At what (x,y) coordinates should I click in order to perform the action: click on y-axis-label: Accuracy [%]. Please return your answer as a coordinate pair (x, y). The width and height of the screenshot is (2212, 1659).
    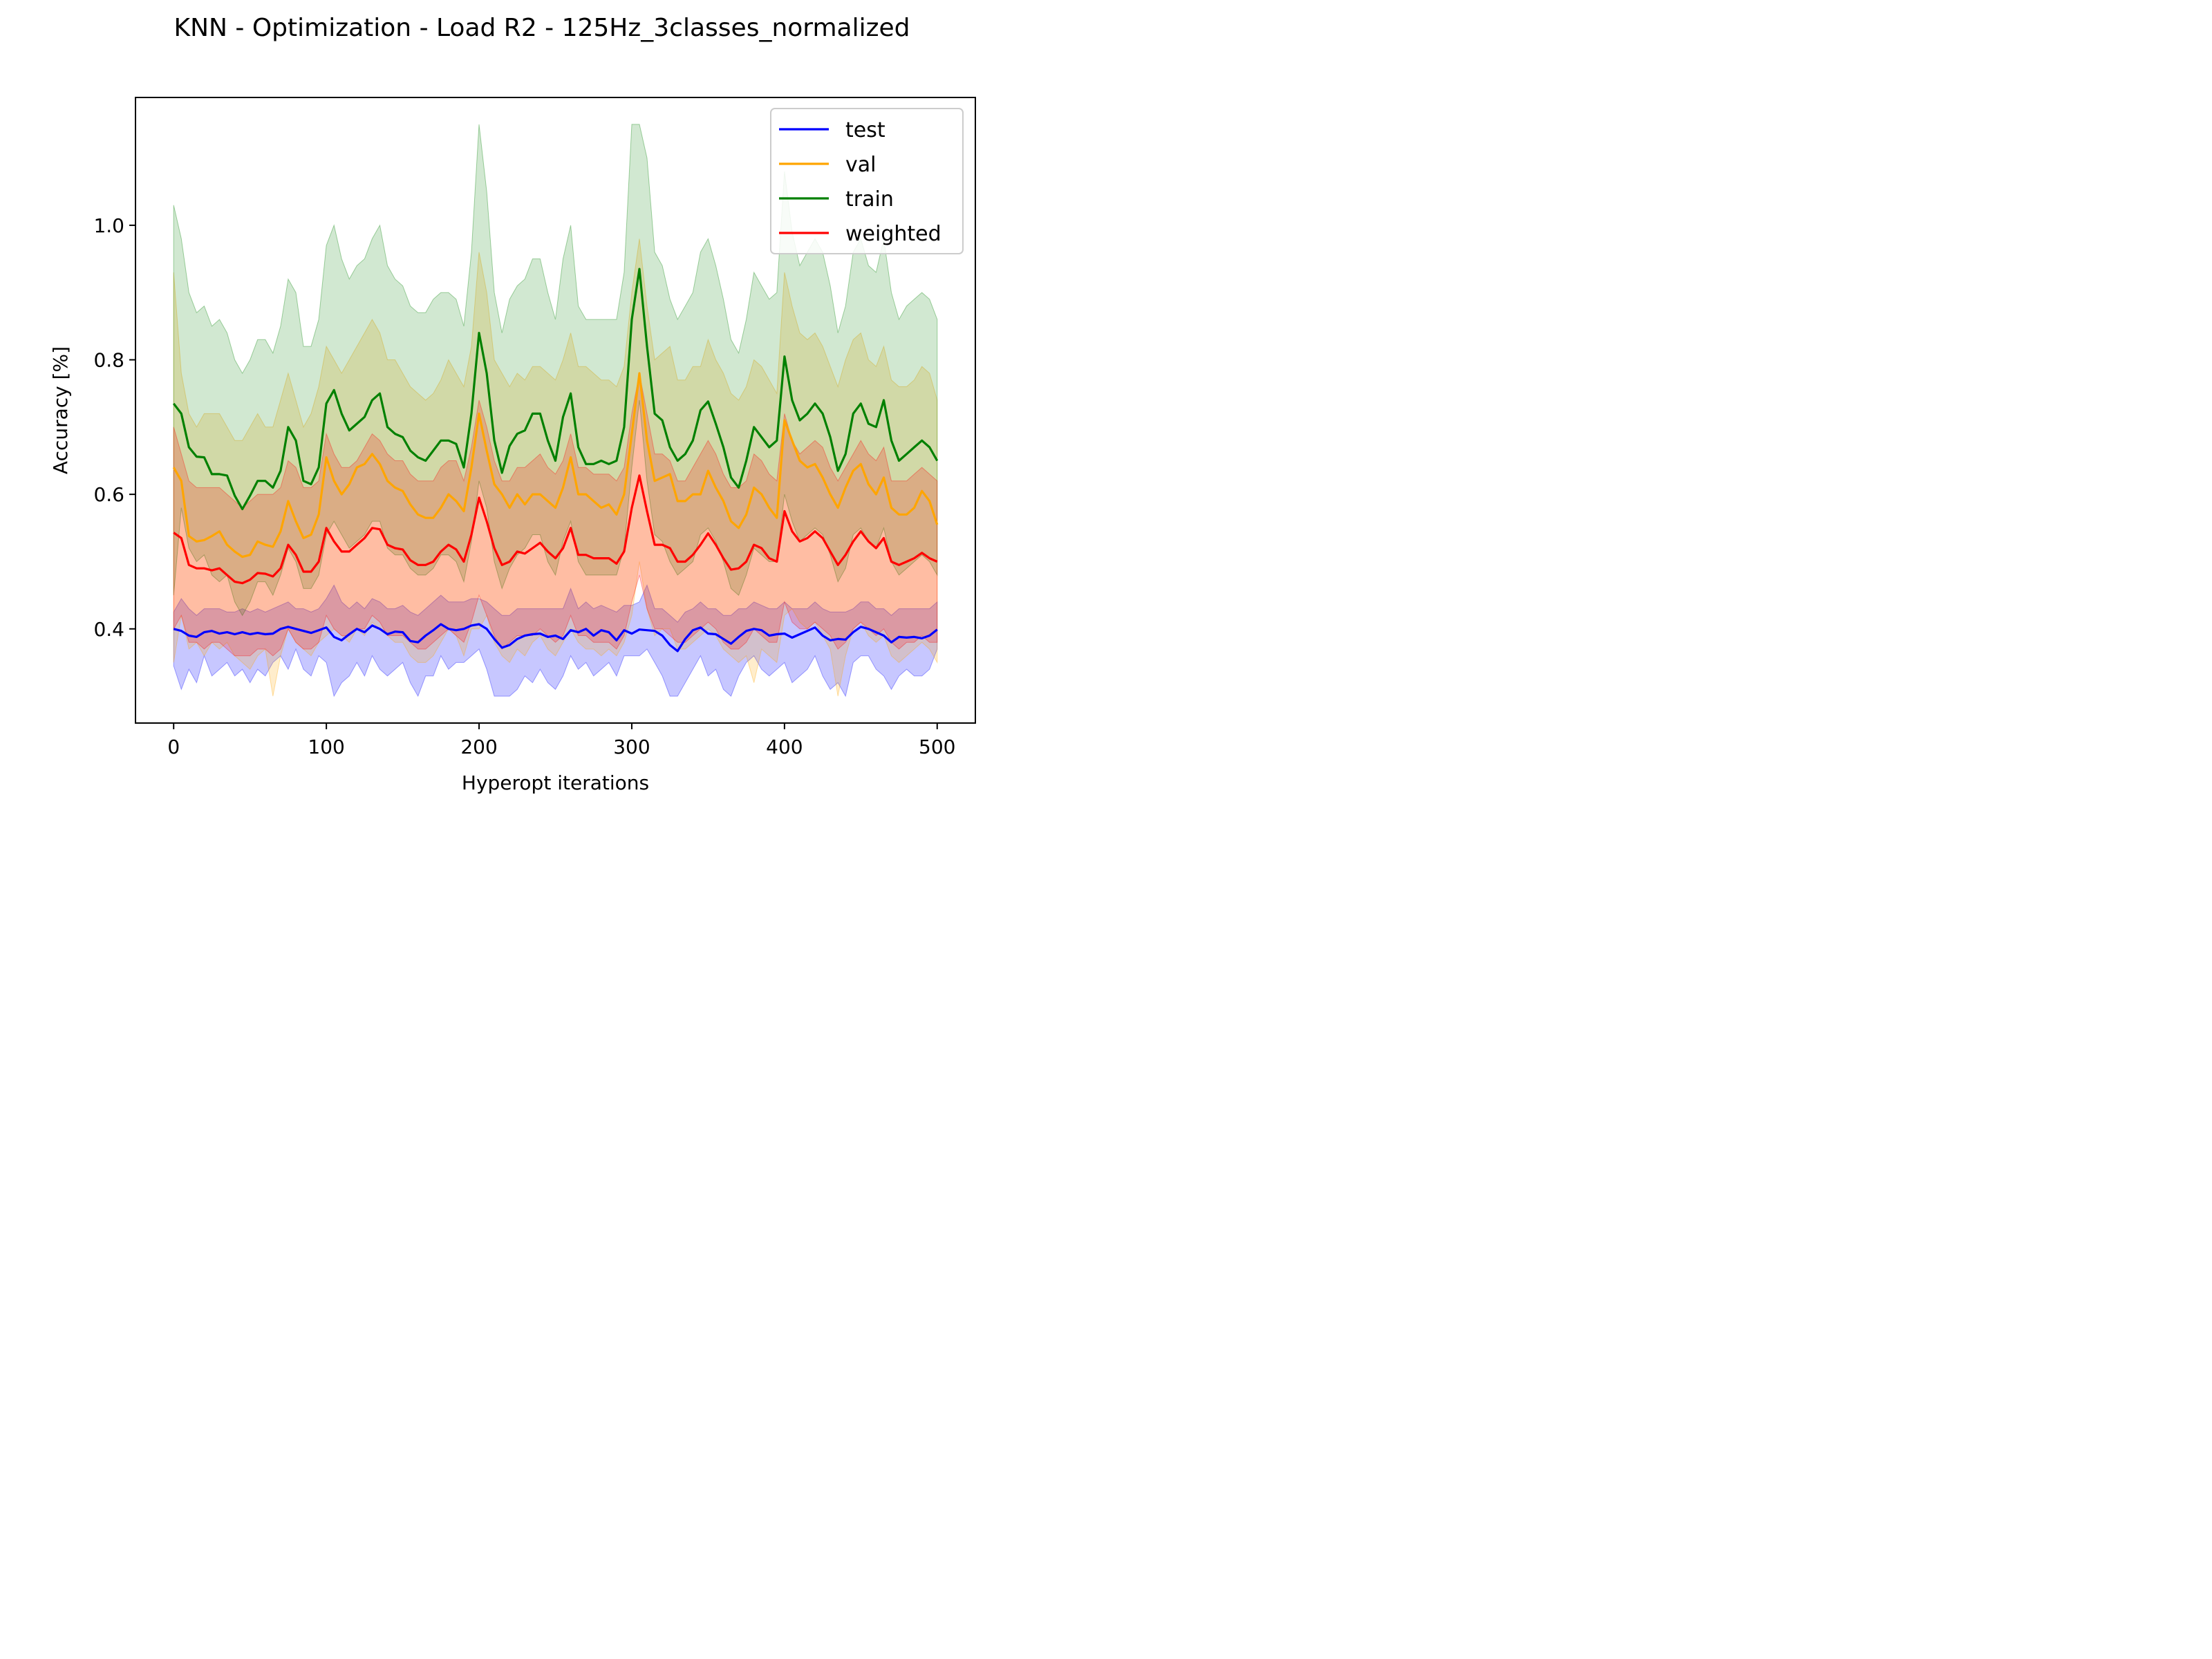
    Looking at the image, I should click on (61, 410).